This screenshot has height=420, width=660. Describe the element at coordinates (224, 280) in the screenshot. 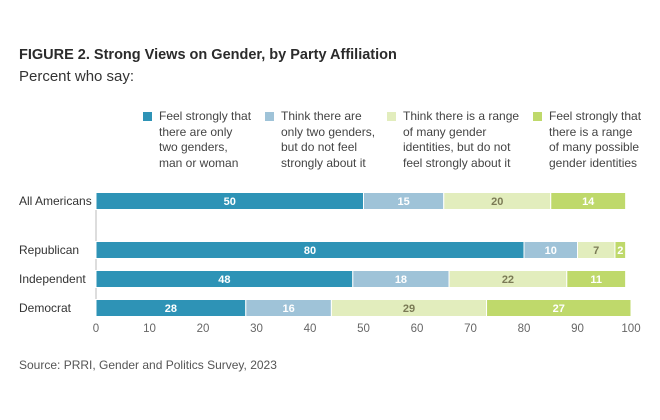

I see `data-label: 48` at that location.